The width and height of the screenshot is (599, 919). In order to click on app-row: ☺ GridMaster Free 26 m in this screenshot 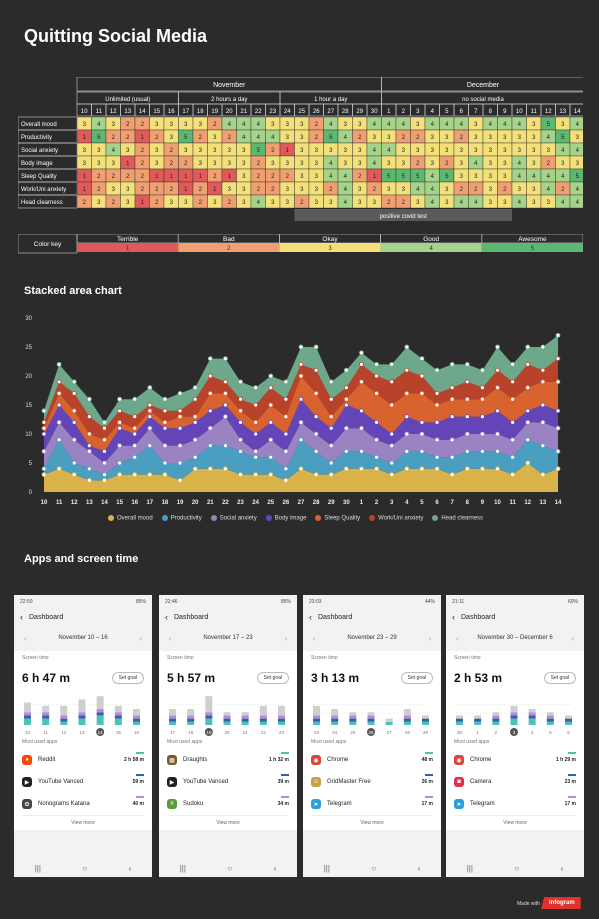, I will do `click(372, 782)`.